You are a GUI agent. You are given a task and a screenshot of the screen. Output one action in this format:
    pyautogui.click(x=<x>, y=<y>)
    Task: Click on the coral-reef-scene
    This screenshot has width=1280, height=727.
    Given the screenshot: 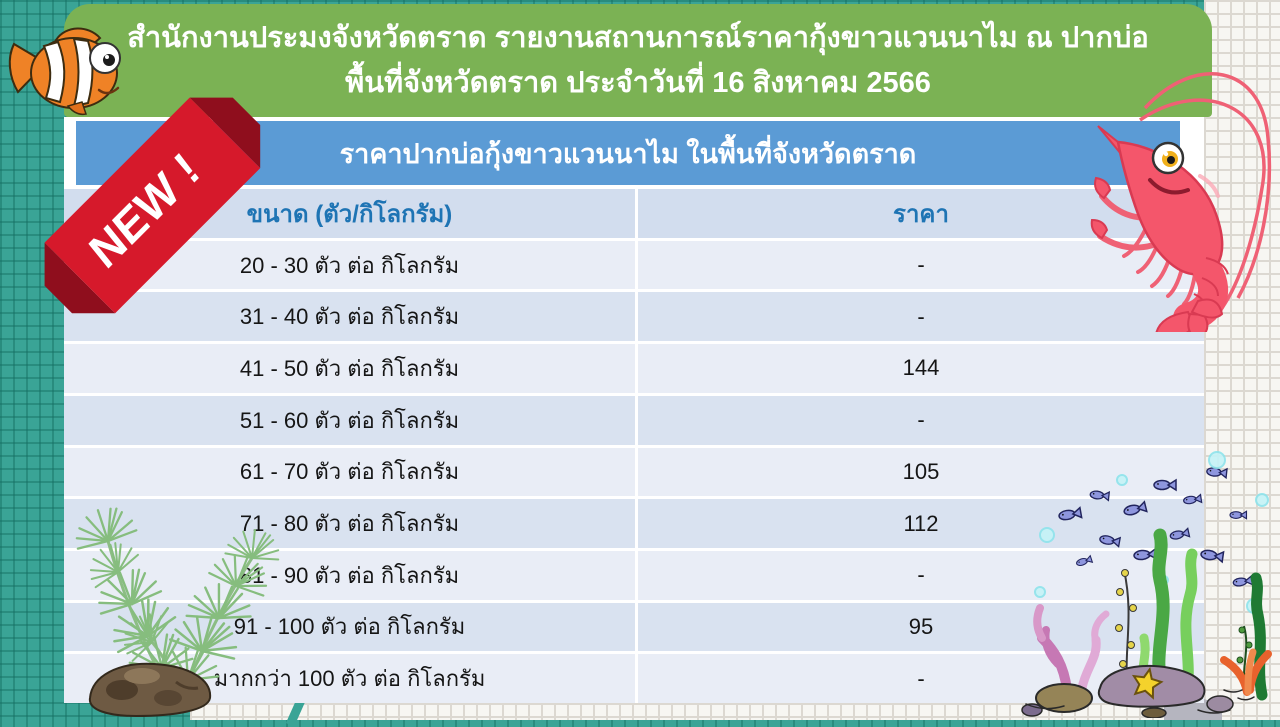 What is the action you would take?
    pyautogui.click(x=1146, y=584)
    